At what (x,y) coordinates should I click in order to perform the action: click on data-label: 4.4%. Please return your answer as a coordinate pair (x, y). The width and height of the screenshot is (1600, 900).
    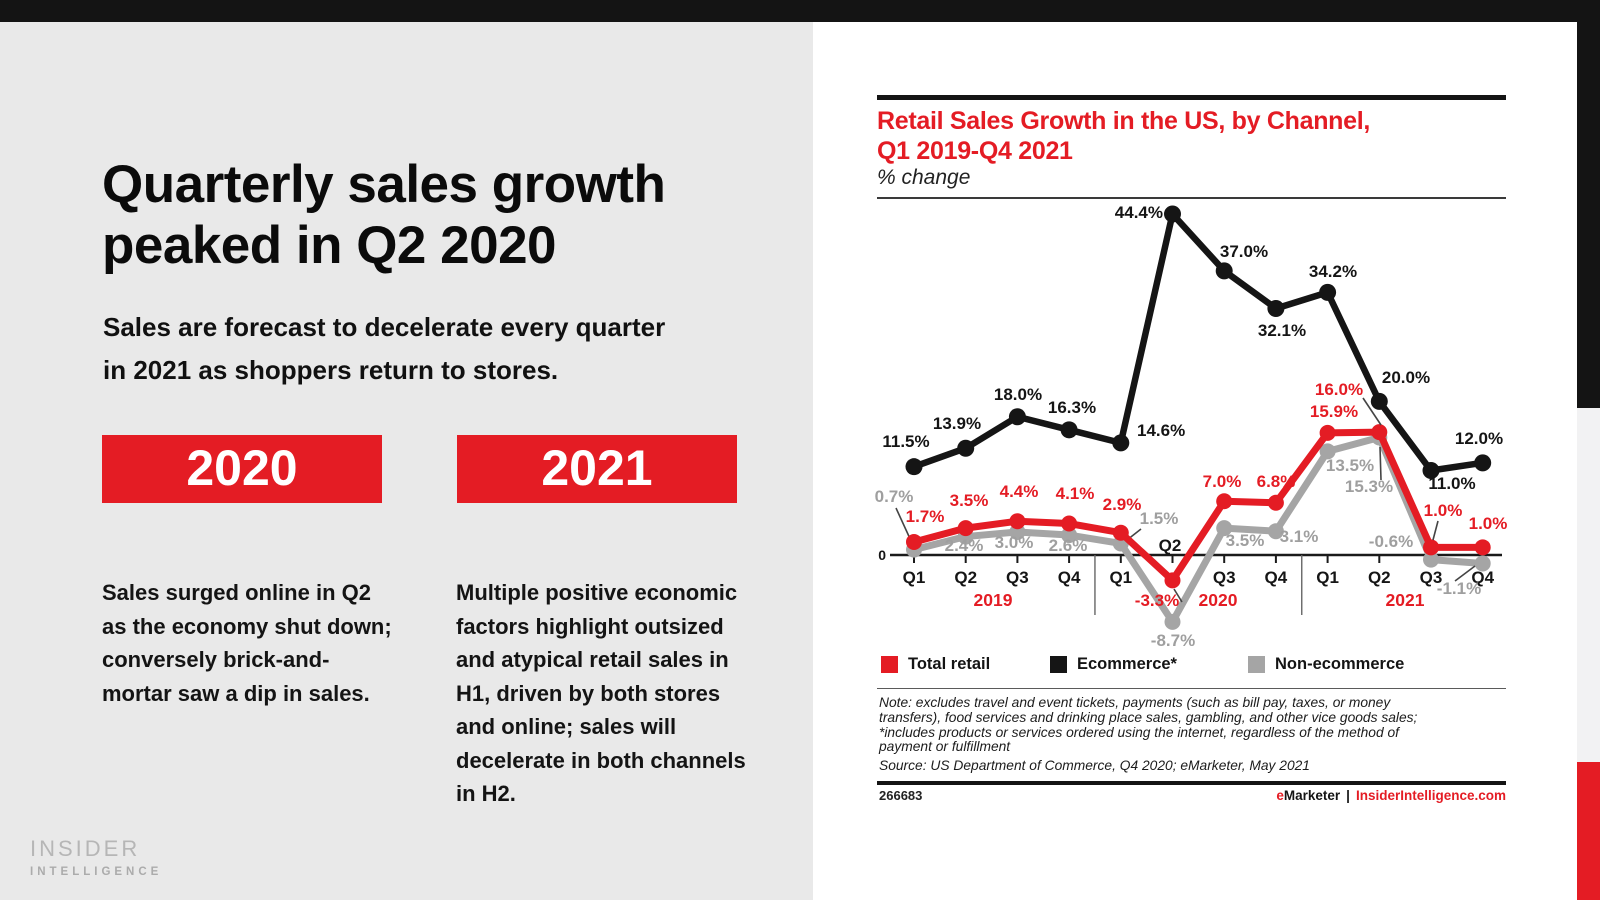
    Looking at the image, I should click on (1019, 491).